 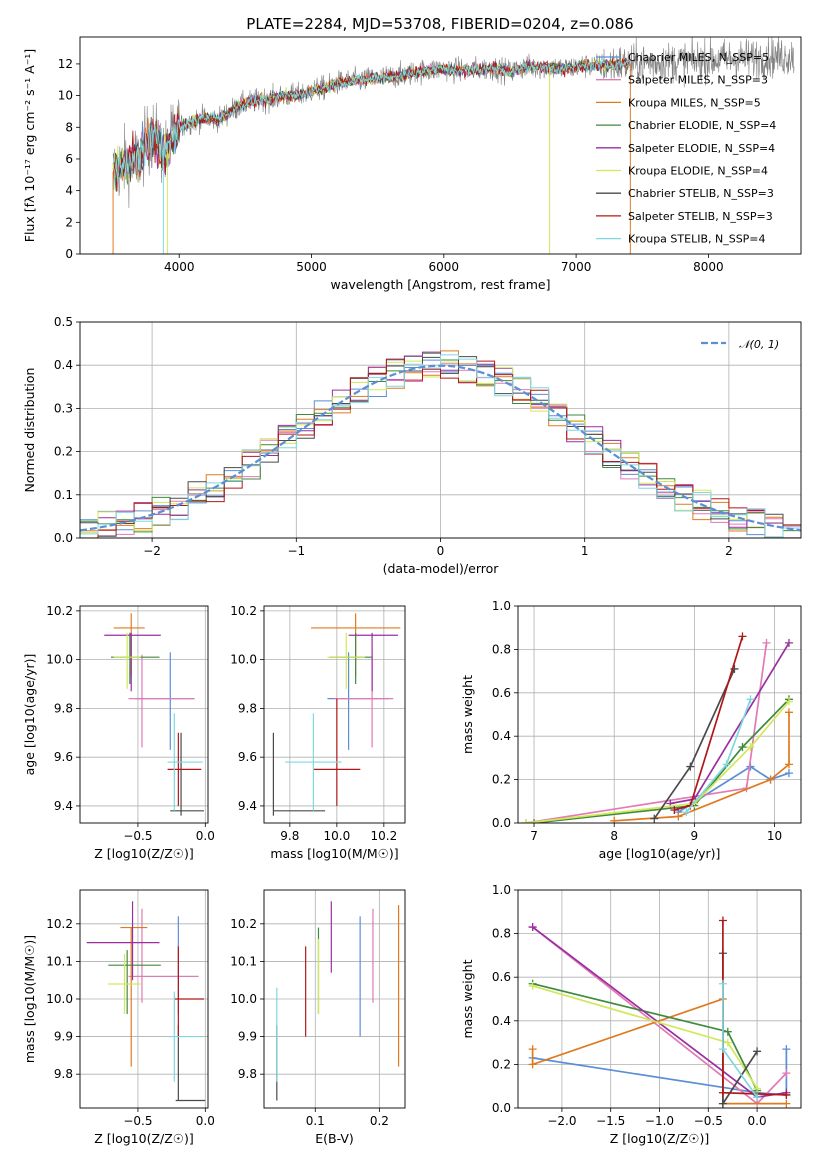 What do you see at coordinates (137, 1121) in the screenshot?
I see `mass_vs_Z-xtick-label: −0.5` at bounding box center [137, 1121].